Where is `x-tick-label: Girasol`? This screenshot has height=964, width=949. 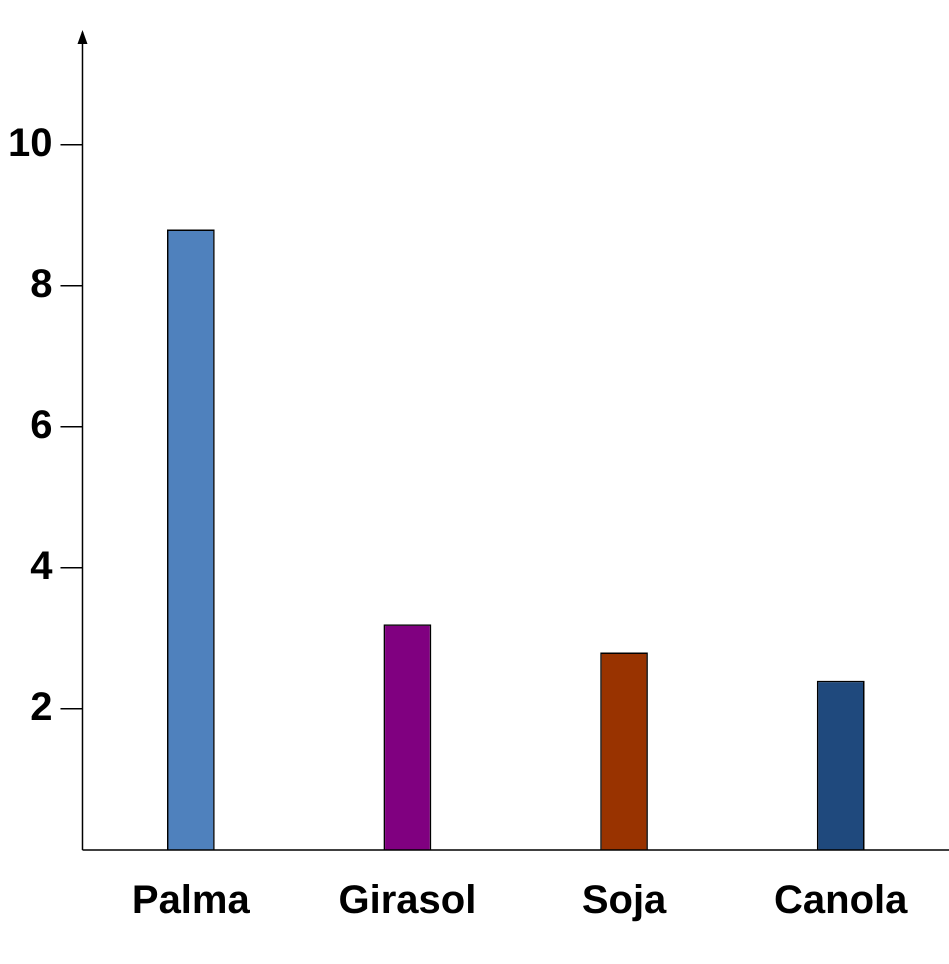 x-tick-label: Girasol is located at coordinates (407, 900).